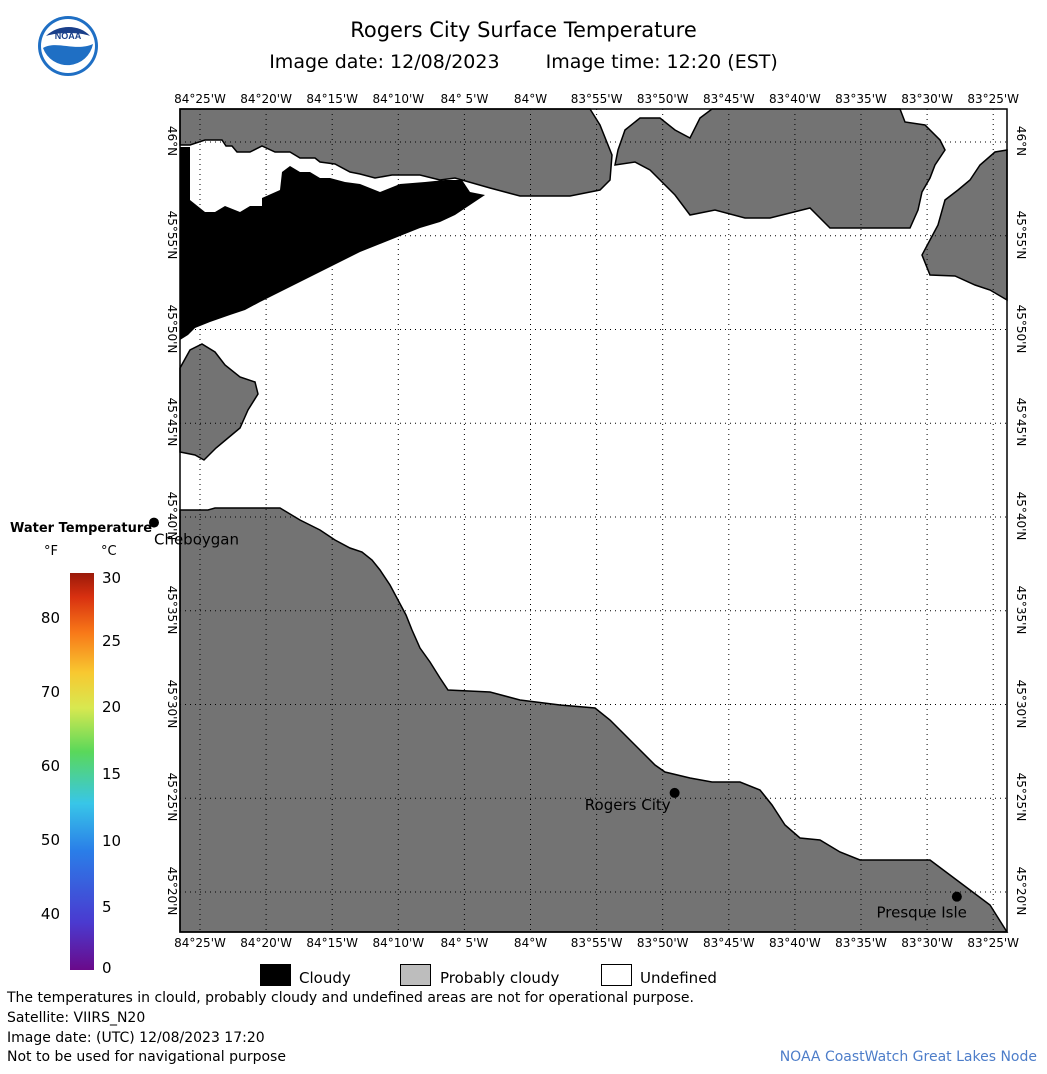 Image resolution: width=1047 pixels, height=1074 pixels. Describe the element at coordinates (112, 578) in the screenshot. I see `legend-c-tick: 30` at that location.